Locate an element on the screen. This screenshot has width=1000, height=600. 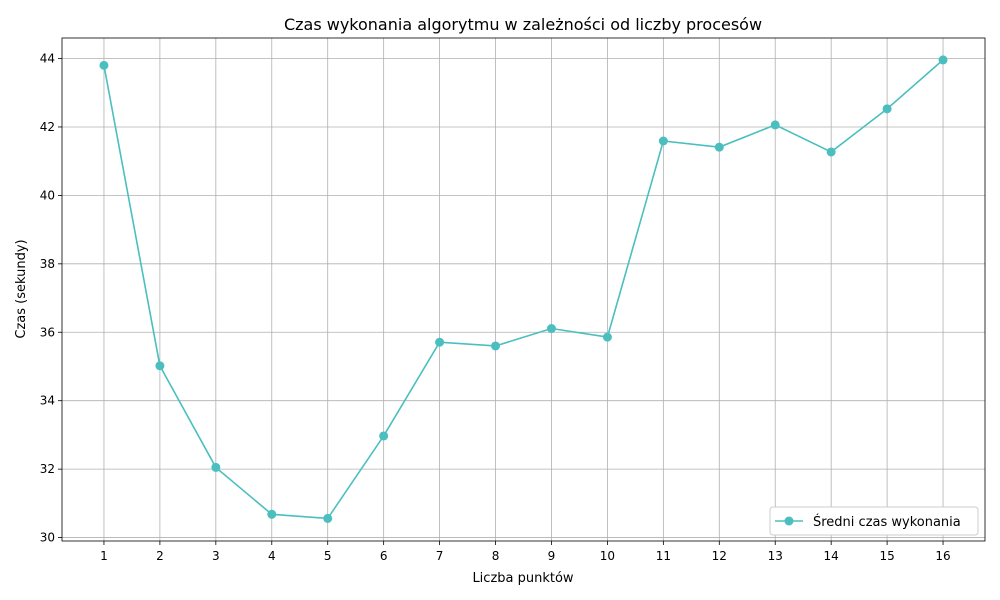
y-tick-label: 32 is located at coordinates (47, 469).